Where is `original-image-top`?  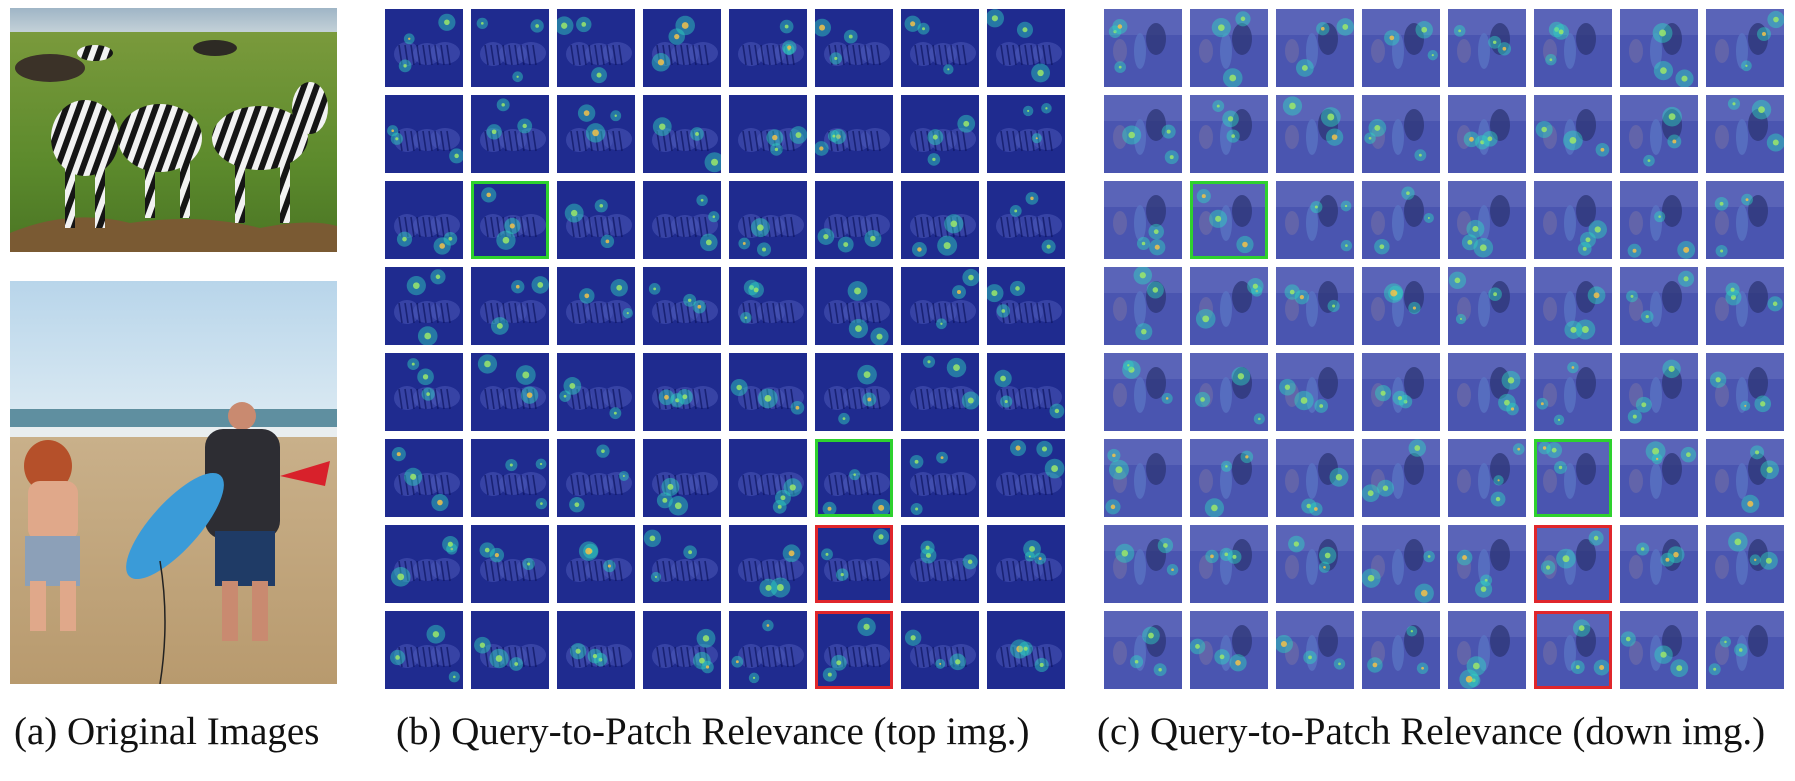
original-image-top is located at coordinates (173, 130).